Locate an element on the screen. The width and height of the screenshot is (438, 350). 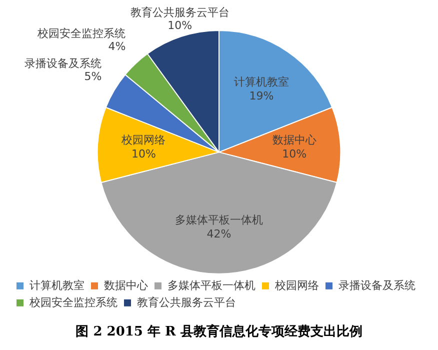
slice-label: 录播设备及系统 is located at coordinates (63, 63).